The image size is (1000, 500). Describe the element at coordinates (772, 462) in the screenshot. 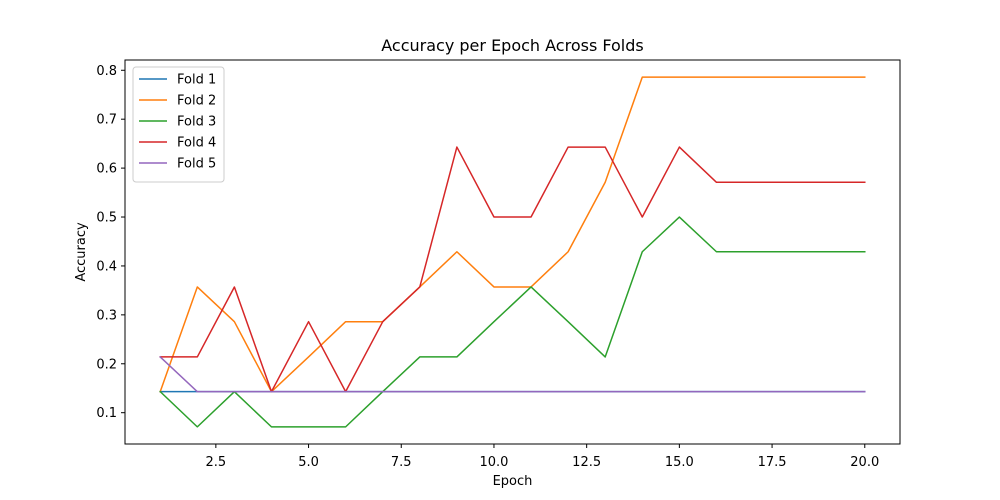

I see `x-tick-label: 17.5` at that location.